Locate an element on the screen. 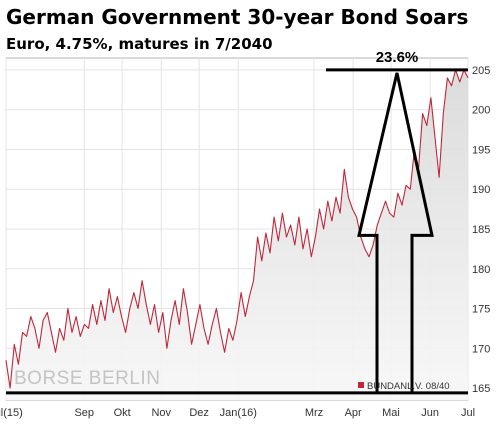  x-tick-label: Nov is located at coordinates (161, 413).